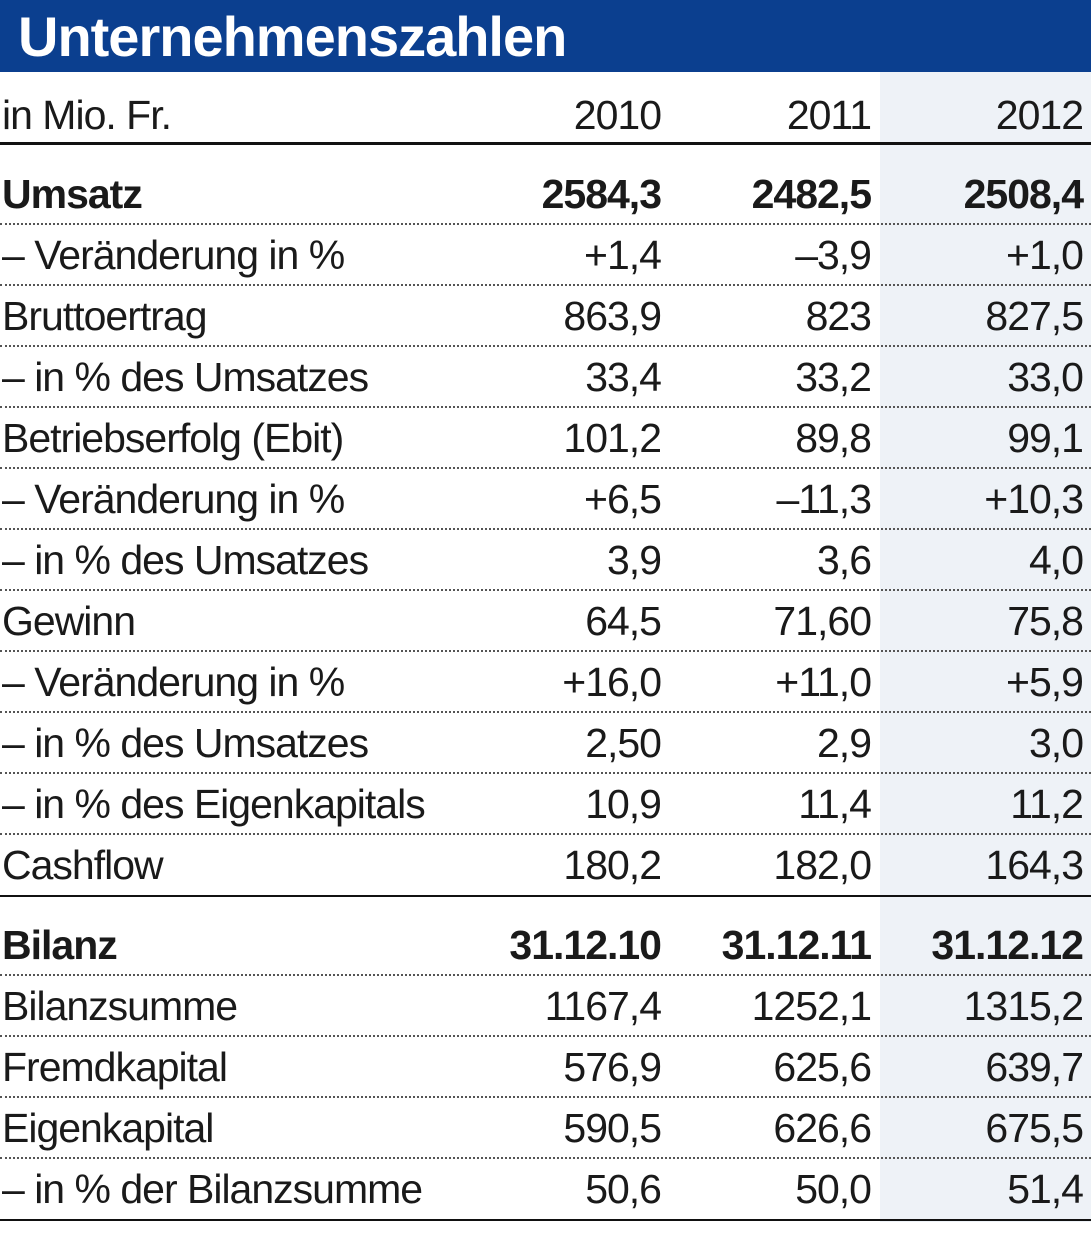 This screenshot has width=1091, height=1260. Describe the element at coordinates (833, 255) in the screenshot. I see `value-2011: –3,9` at that location.